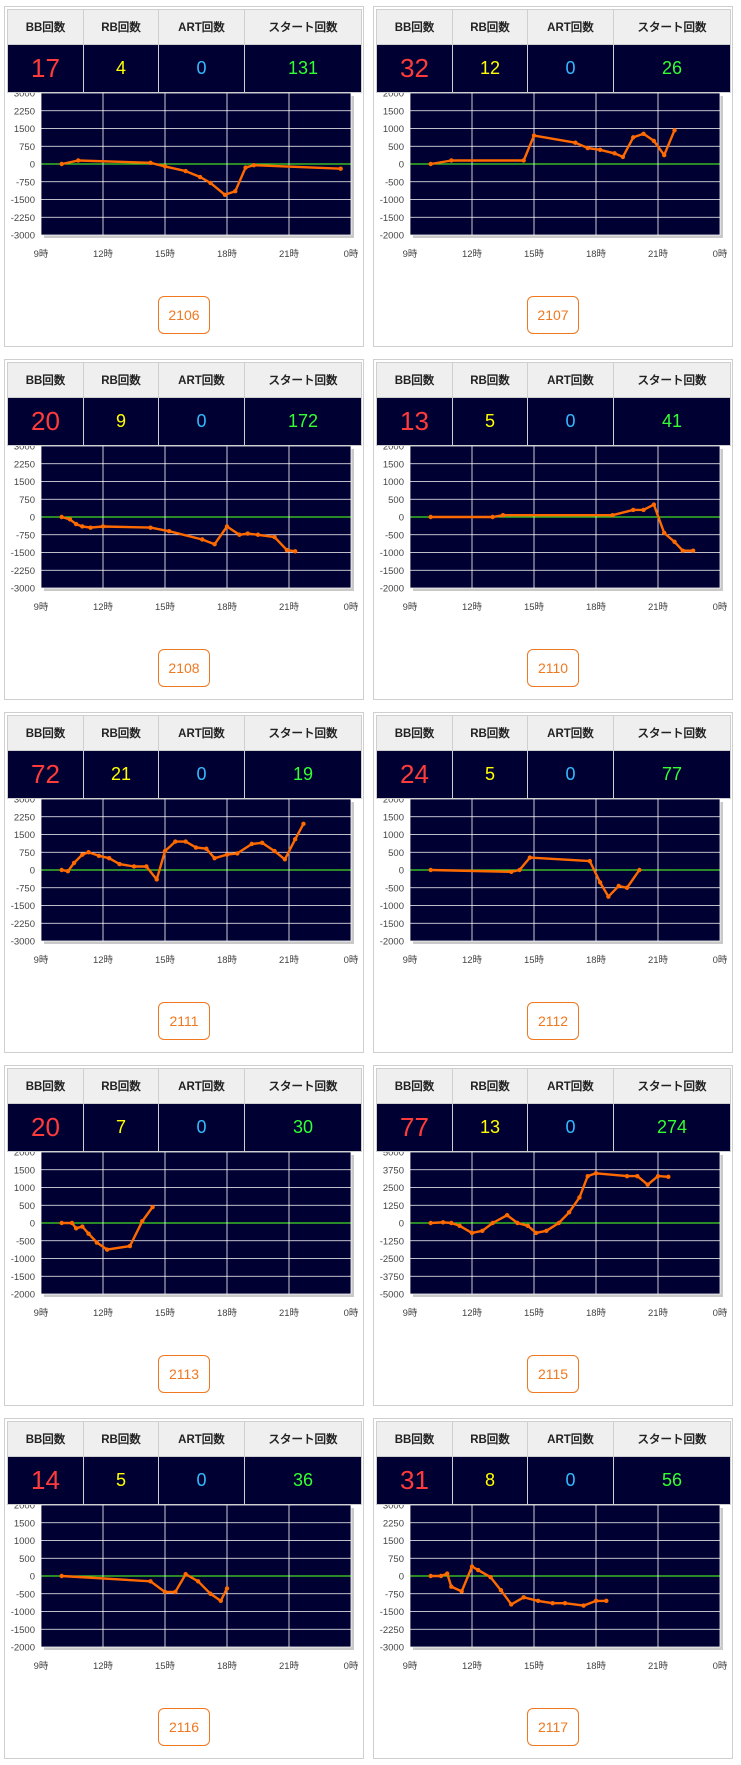 The image size is (741, 1765). What do you see at coordinates (549, 1203) in the screenshot?
I see `series-line` at bounding box center [549, 1203].